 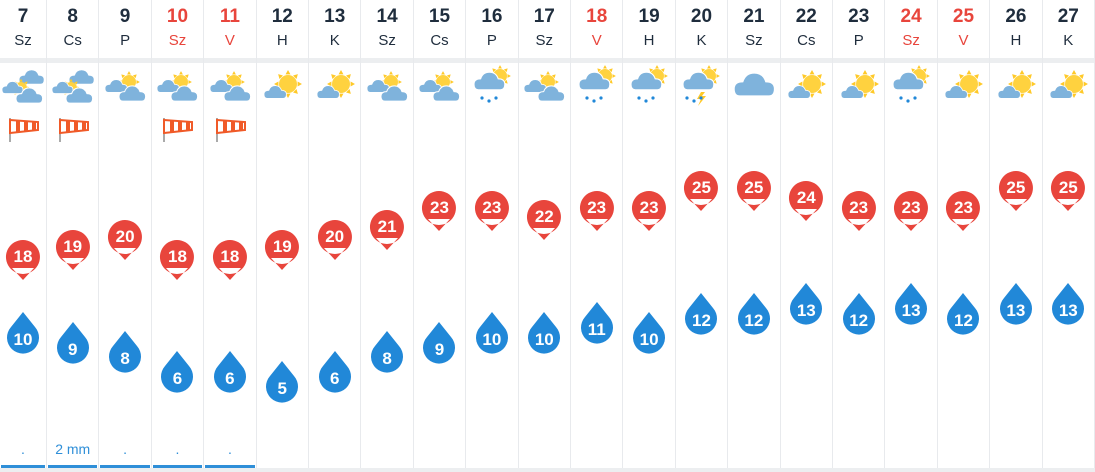 What do you see at coordinates (230, 234) in the screenshot?
I see `day-column: 11 V 18 6.` at bounding box center [230, 234].